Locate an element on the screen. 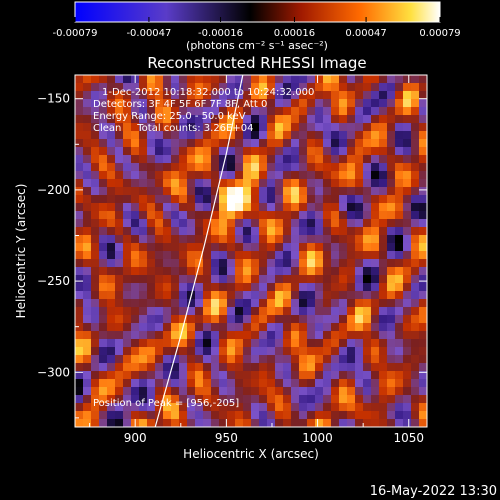 This screenshot has width=500, height=500. y-tick-label: −250 is located at coordinates (53, 281).